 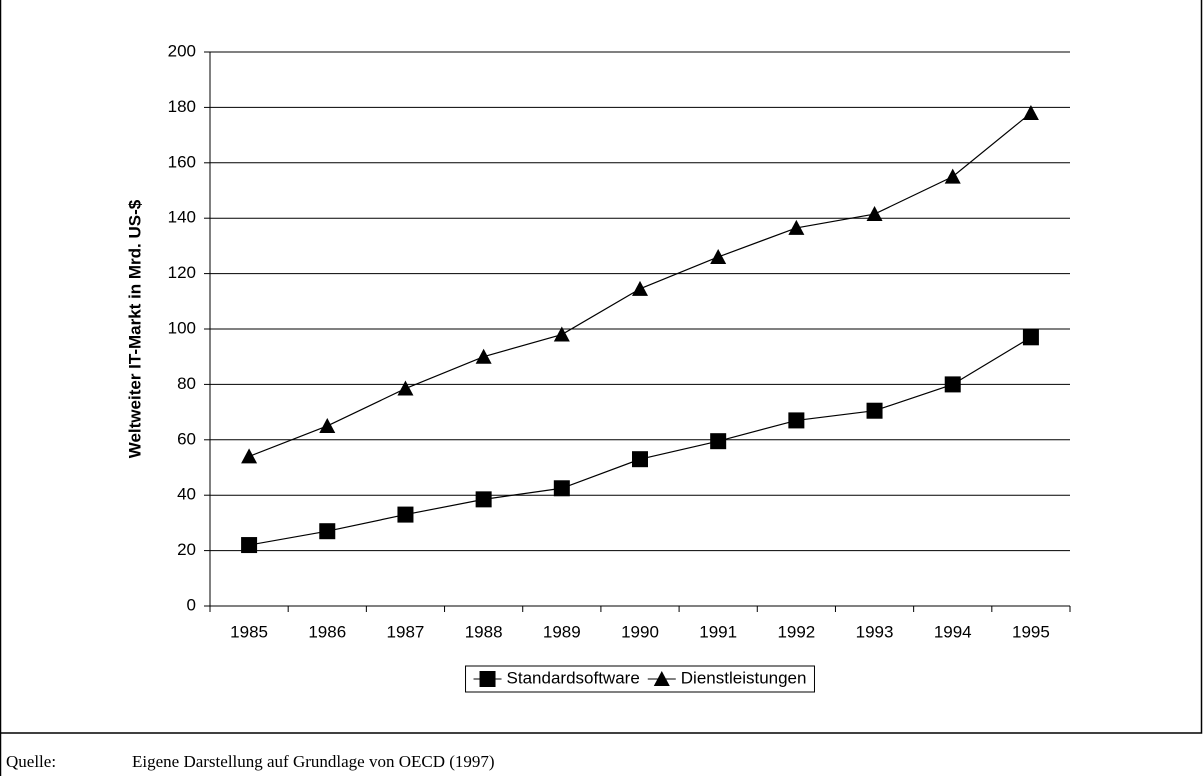 I want to click on y-tick-label: 0, so click(x=191, y=604).